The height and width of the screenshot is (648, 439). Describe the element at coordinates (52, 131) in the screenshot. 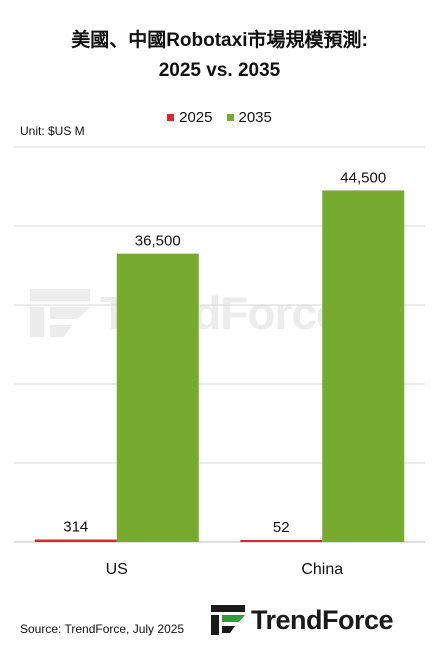

I see `unit-label: Unit: $US M` at that location.